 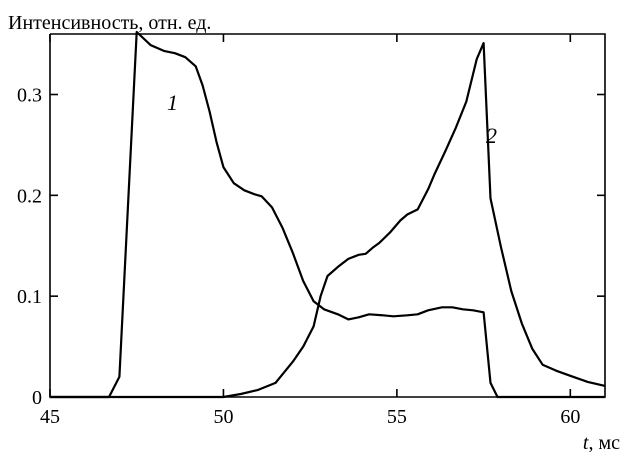 I want to click on x-tick-label: 45, so click(x=50, y=417).